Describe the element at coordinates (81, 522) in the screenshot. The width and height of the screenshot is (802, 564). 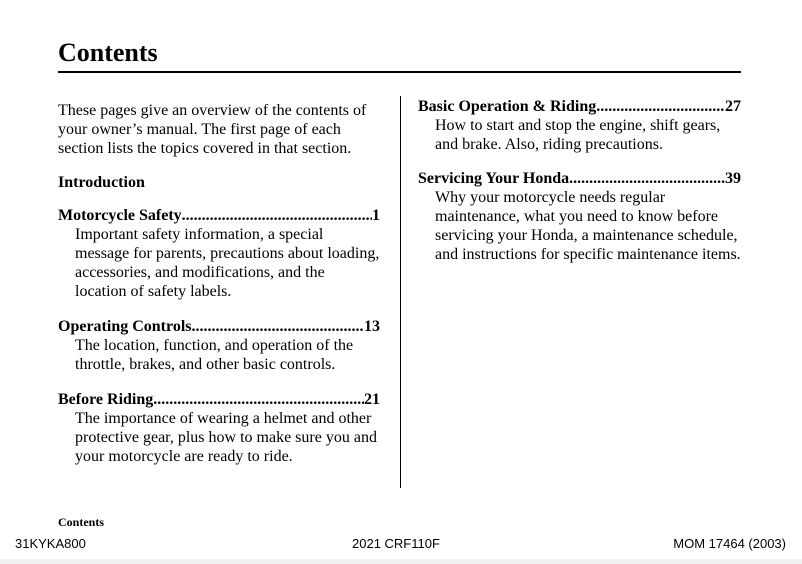
I see `footer-section-label: Contents` at that location.